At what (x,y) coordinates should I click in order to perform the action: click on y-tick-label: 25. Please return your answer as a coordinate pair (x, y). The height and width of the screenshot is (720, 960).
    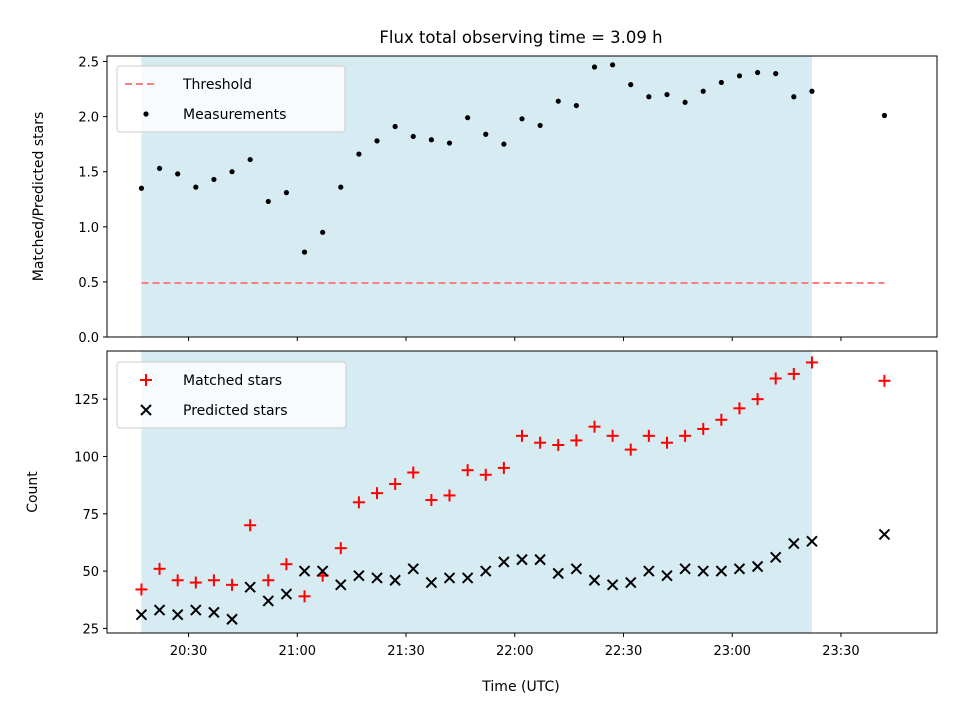
    Looking at the image, I should click on (90, 629).